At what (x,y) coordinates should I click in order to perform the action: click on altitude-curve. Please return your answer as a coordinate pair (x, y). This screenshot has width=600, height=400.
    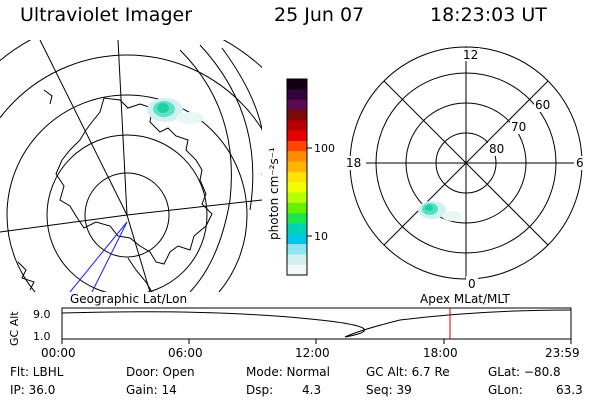
    Looking at the image, I should click on (316, 323).